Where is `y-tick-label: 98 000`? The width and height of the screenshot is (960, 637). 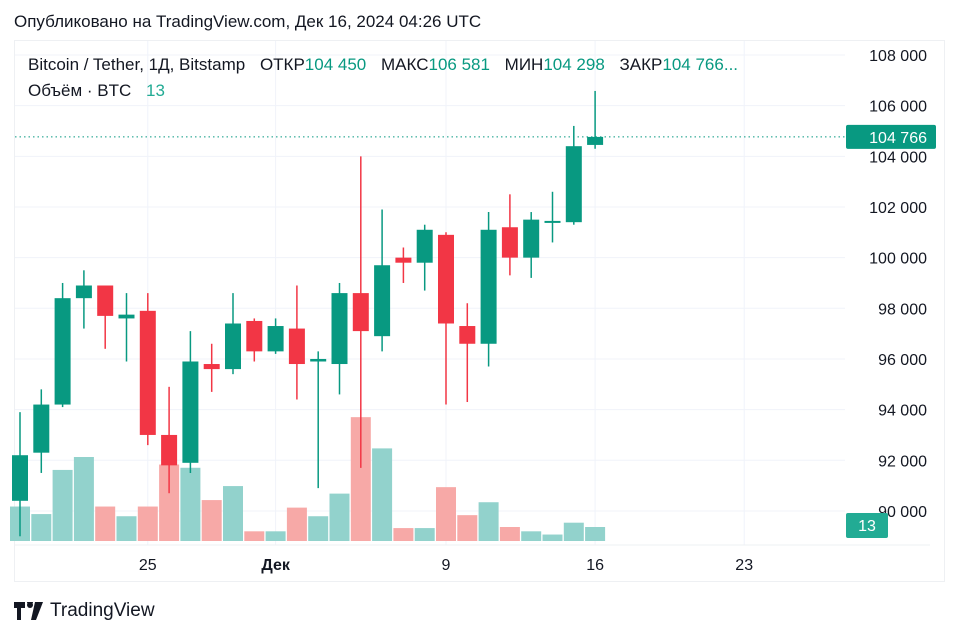
y-tick-label: 98 000 is located at coordinates (902, 309).